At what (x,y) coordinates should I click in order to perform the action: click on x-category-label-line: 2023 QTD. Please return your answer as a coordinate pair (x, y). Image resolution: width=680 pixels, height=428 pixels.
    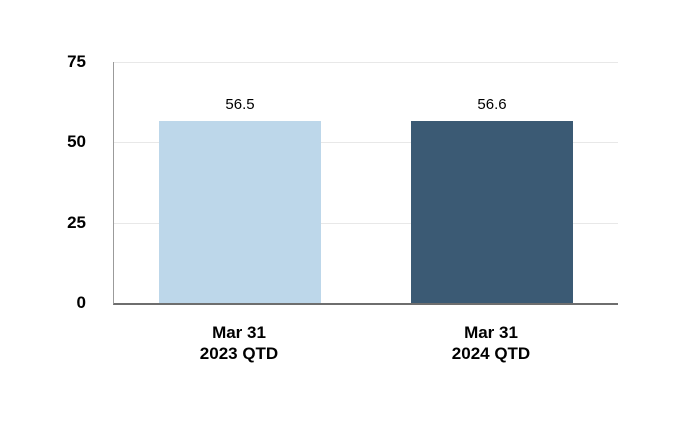
    Looking at the image, I should click on (239, 353).